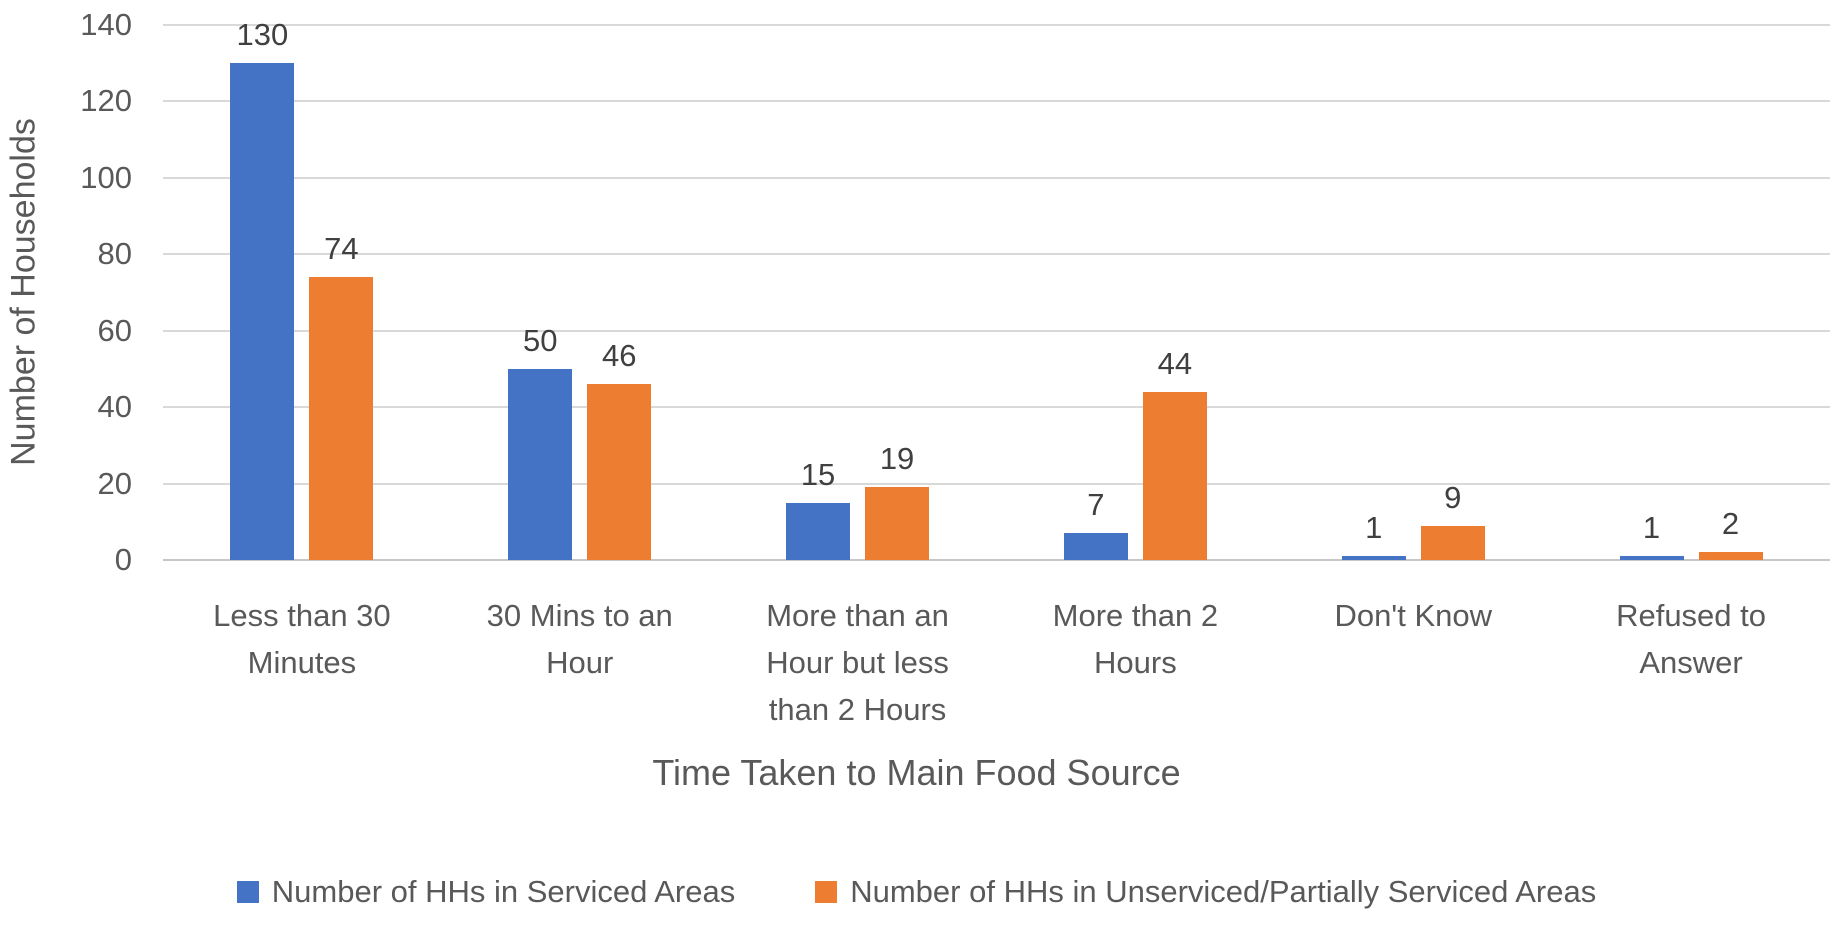 Image resolution: width=1833 pixels, height=929 pixels. I want to click on x-category-label-text: Less than 30 Minutes, so click(302, 639).